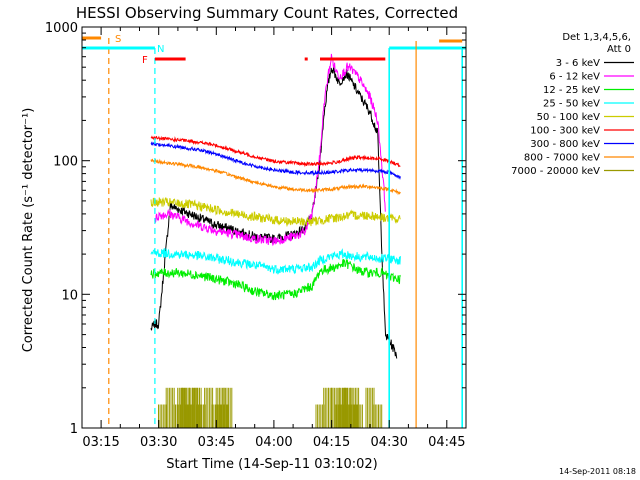 The height and width of the screenshot is (480, 640). What do you see at coordinates (74, 429) in the screenshot?
I see `y-tick-label: 1` at bounding box center [74, 429].